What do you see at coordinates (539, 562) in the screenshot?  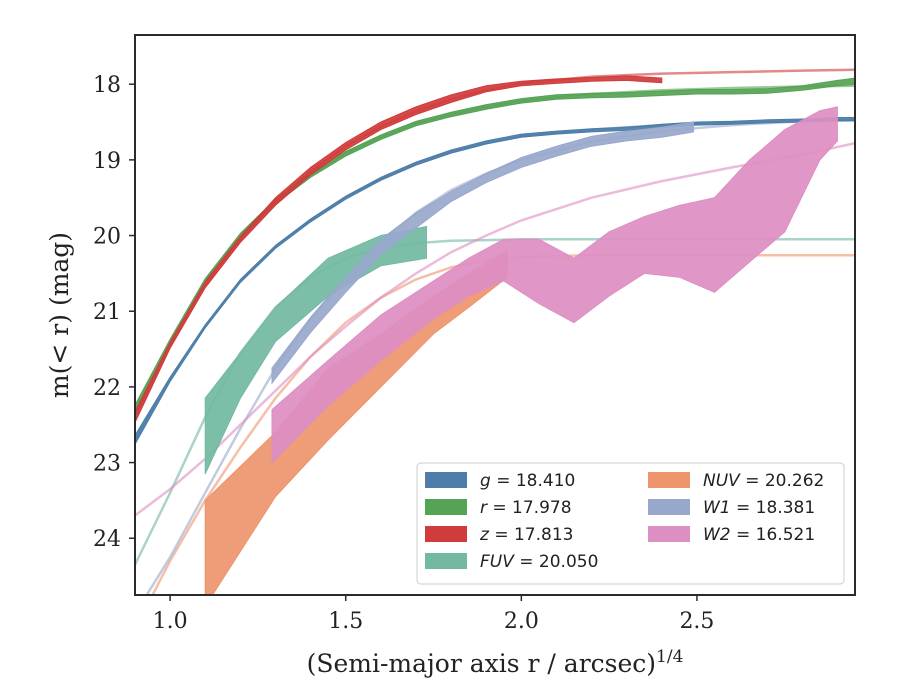 I see `legend-label: FUV = 20.050` at bounding box center [539, 562].